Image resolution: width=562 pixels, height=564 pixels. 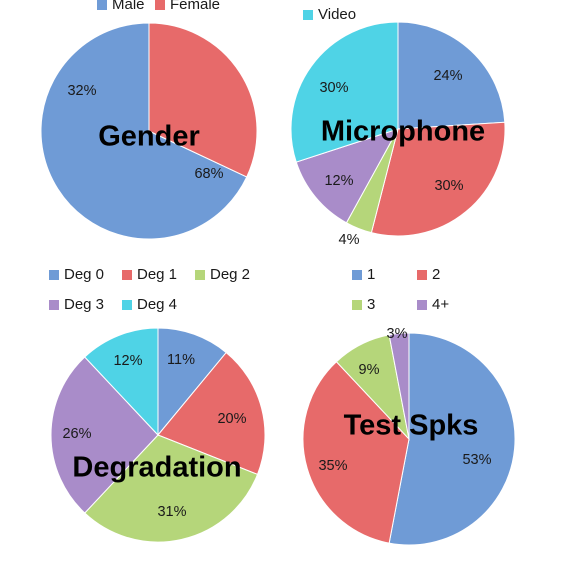 What do you see at coordinates (195, 6) in the screenshot?
I see `legend-label: Female` at bounding box center [195, 6].